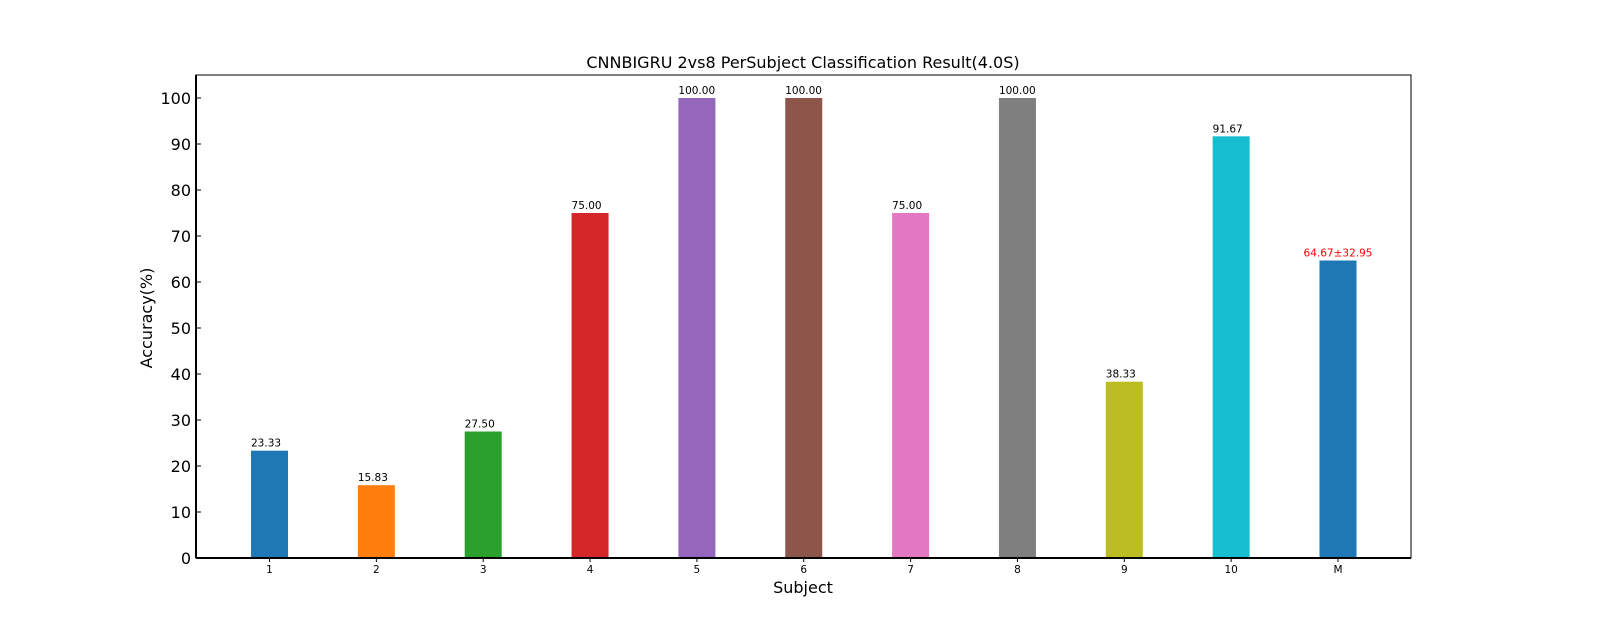  I want to click on bar-value-label-5: 100.00, so click(696, 91).